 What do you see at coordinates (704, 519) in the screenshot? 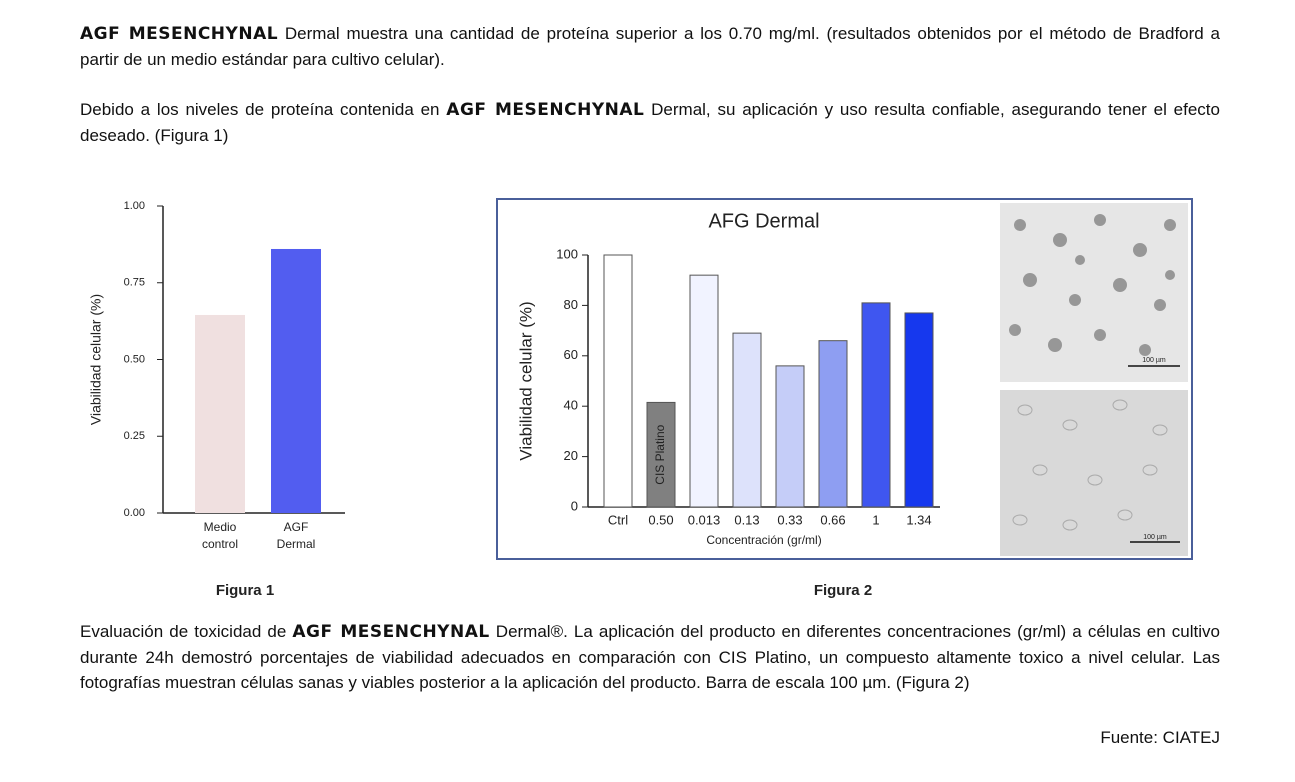
I see `x-tick-label: 0.013` at bounding box center [704, 519].